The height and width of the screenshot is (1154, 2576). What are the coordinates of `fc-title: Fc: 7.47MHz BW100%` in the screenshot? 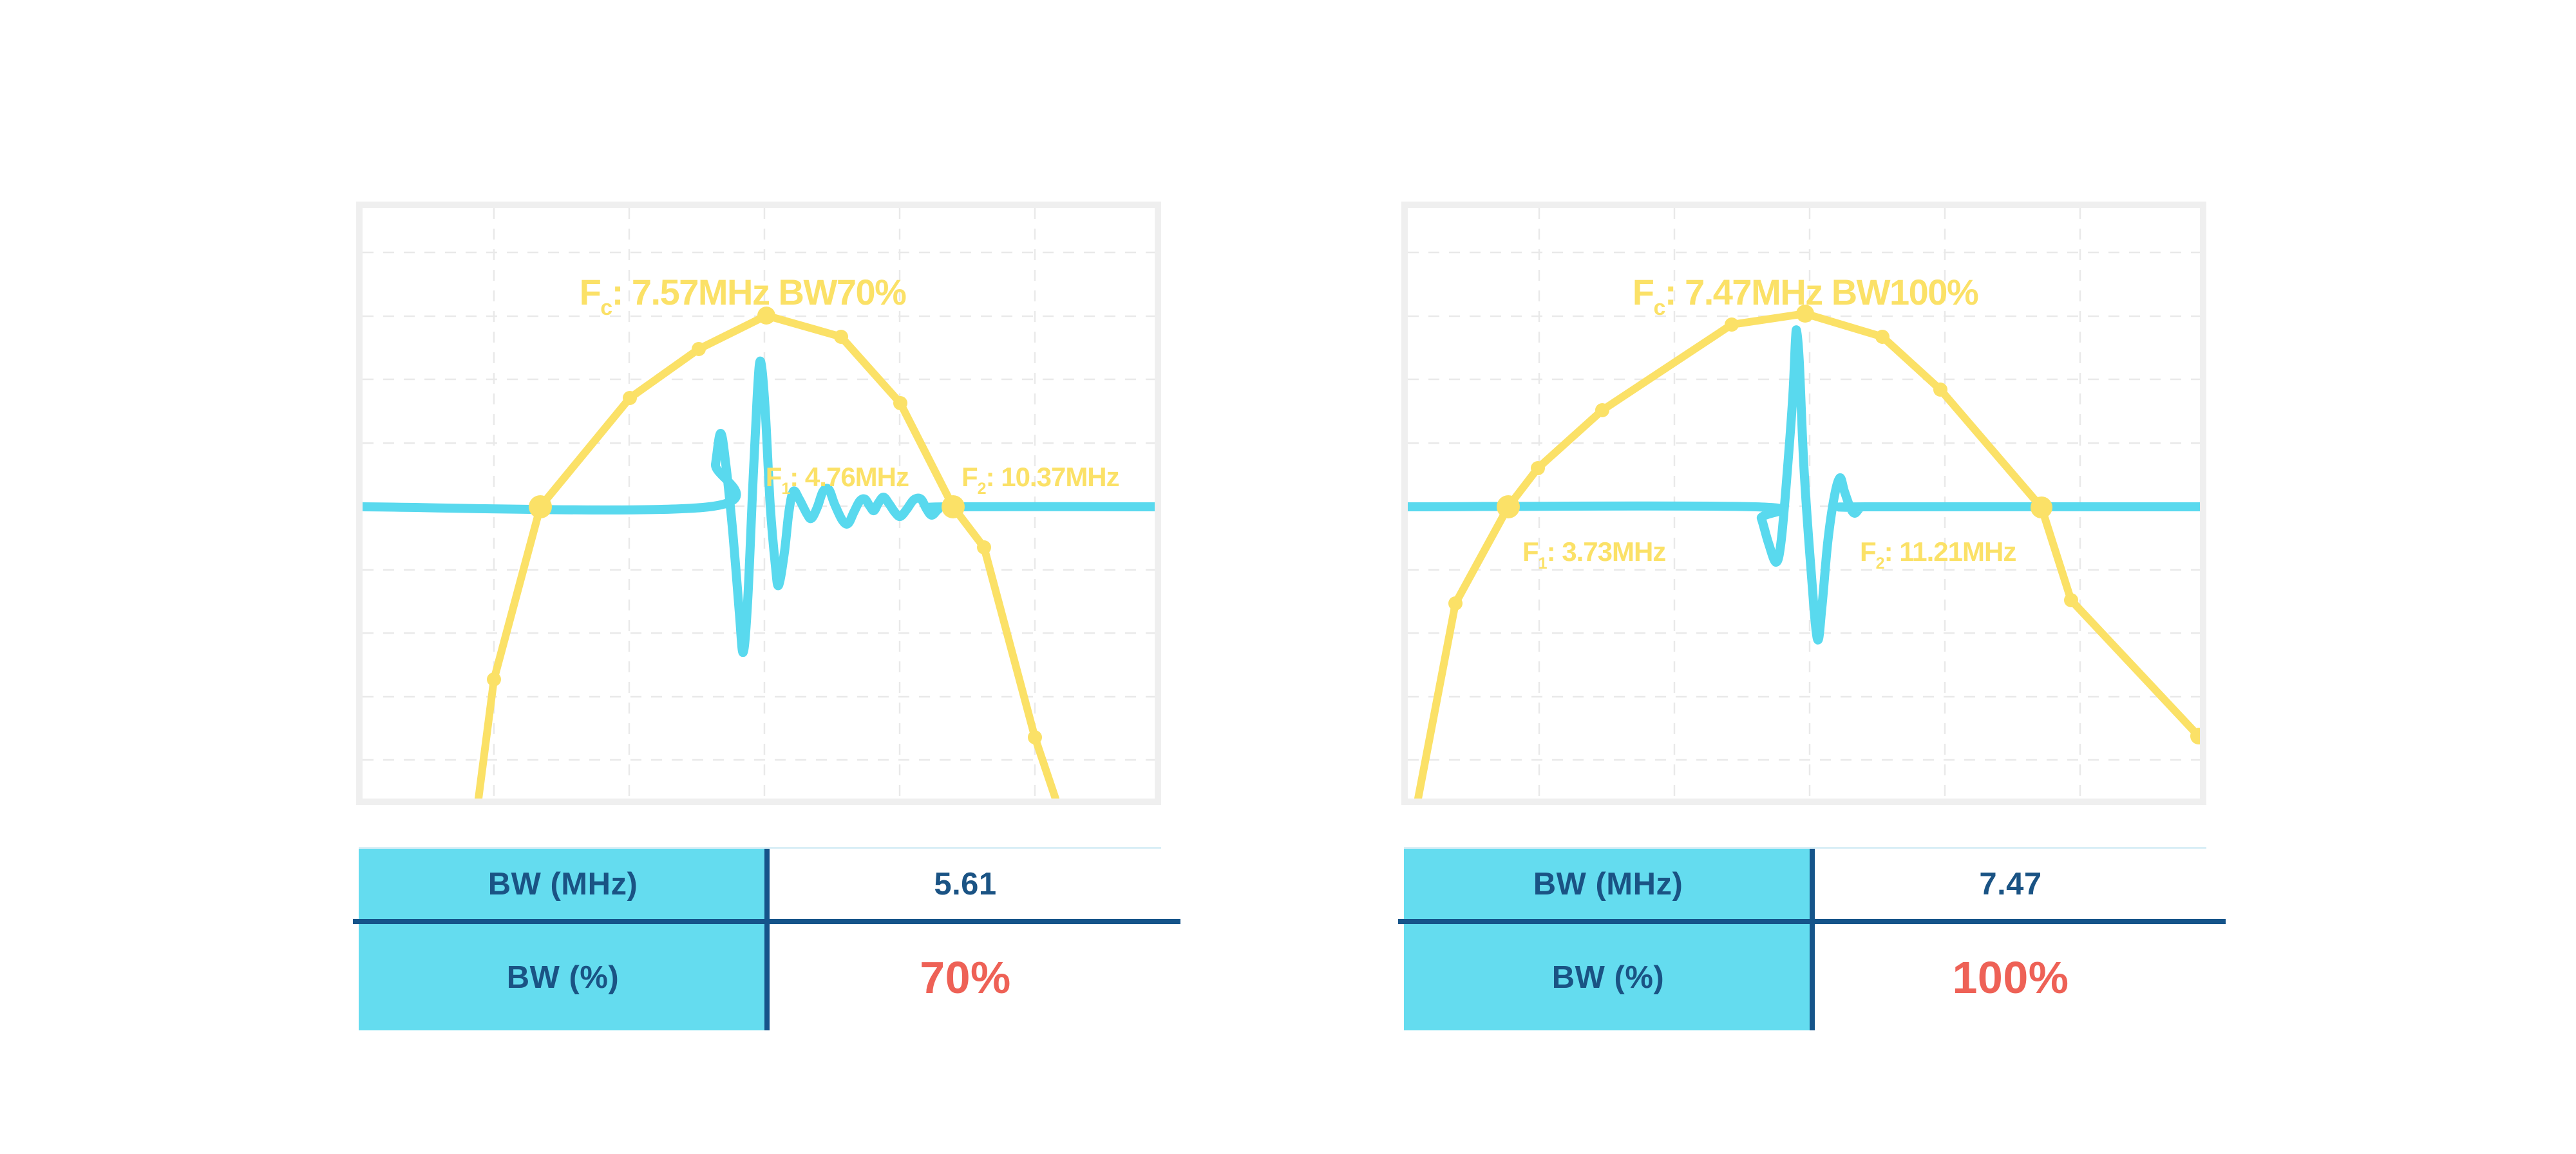 It's located at (1805, 296).